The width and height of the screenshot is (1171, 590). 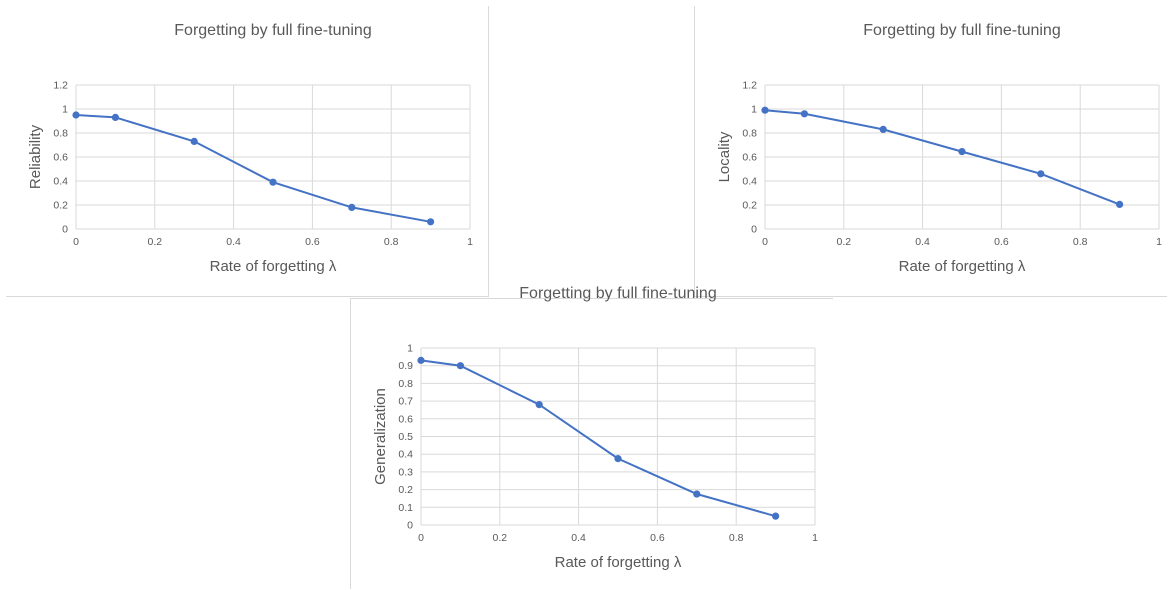 What do you see at coordinates (35, 156) in the screenshot?
I see `y-axis-label: Reliability` at bounding box center [35, 156].